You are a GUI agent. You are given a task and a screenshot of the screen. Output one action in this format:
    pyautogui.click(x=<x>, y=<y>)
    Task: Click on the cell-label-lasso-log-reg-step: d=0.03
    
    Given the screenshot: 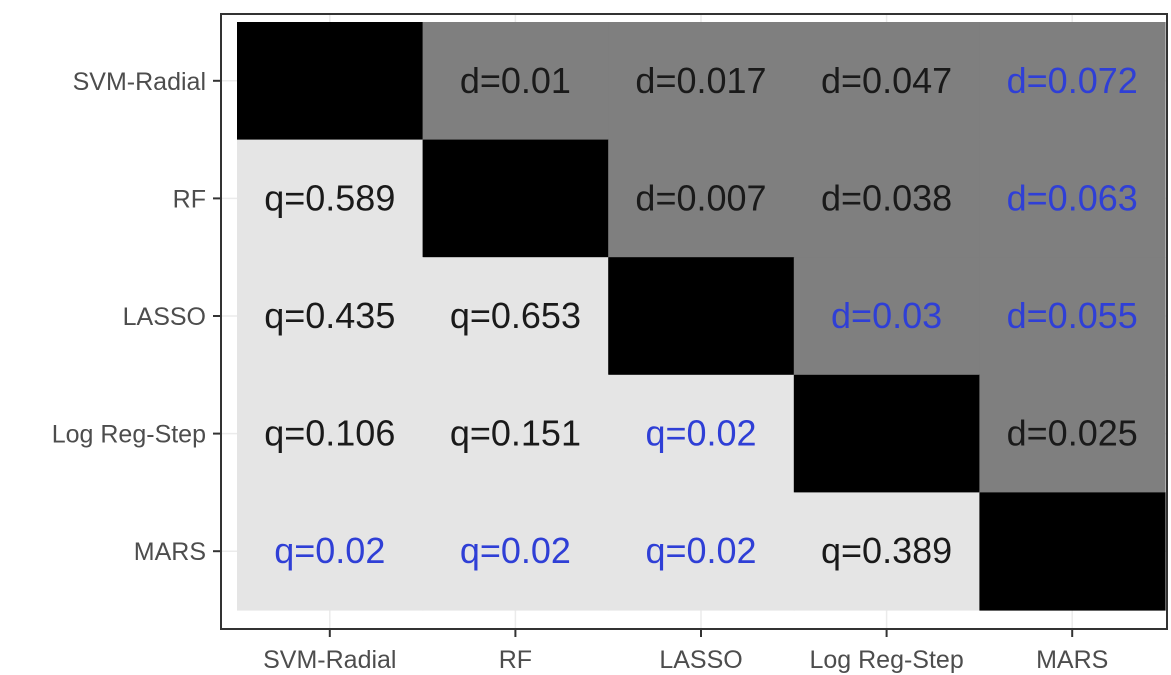 What is the action you would take?
    pyautogui.click(x=886, y=315)
    